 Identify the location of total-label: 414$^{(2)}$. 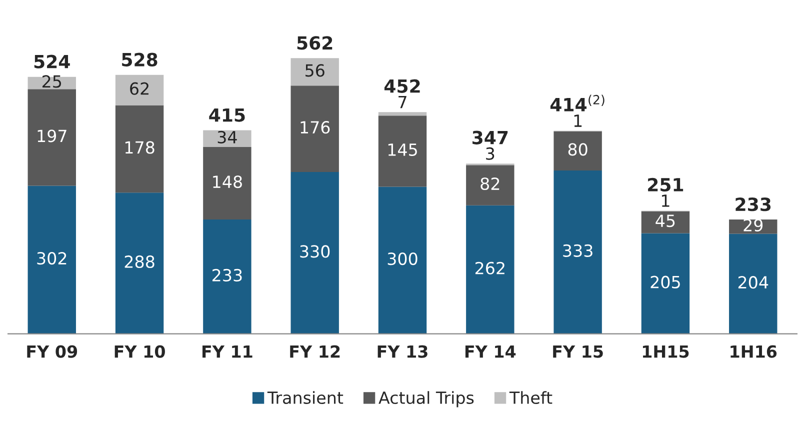
(577, 103).